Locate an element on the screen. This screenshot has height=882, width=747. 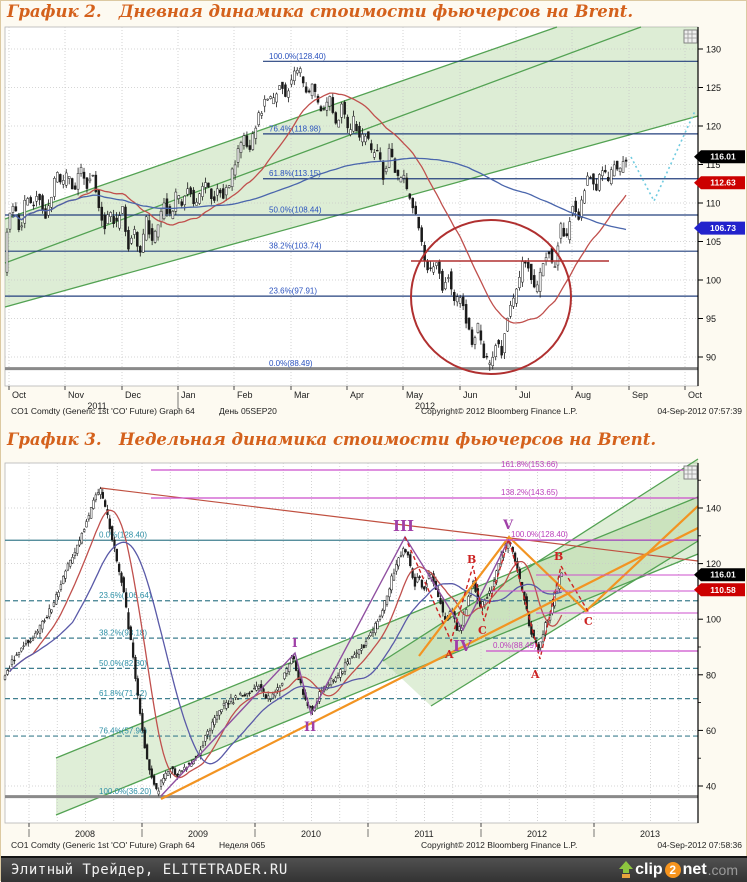
x-axis-month-label: Sep is located at coordinates (640, 395).